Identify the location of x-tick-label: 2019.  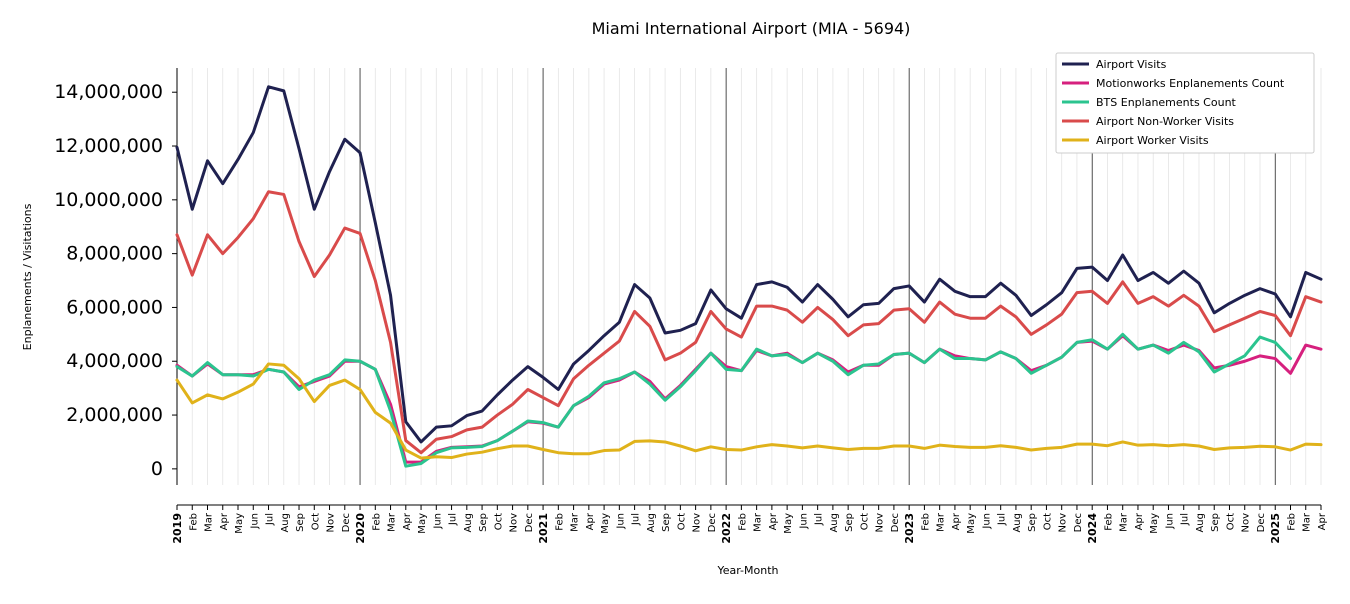
(177, 528).